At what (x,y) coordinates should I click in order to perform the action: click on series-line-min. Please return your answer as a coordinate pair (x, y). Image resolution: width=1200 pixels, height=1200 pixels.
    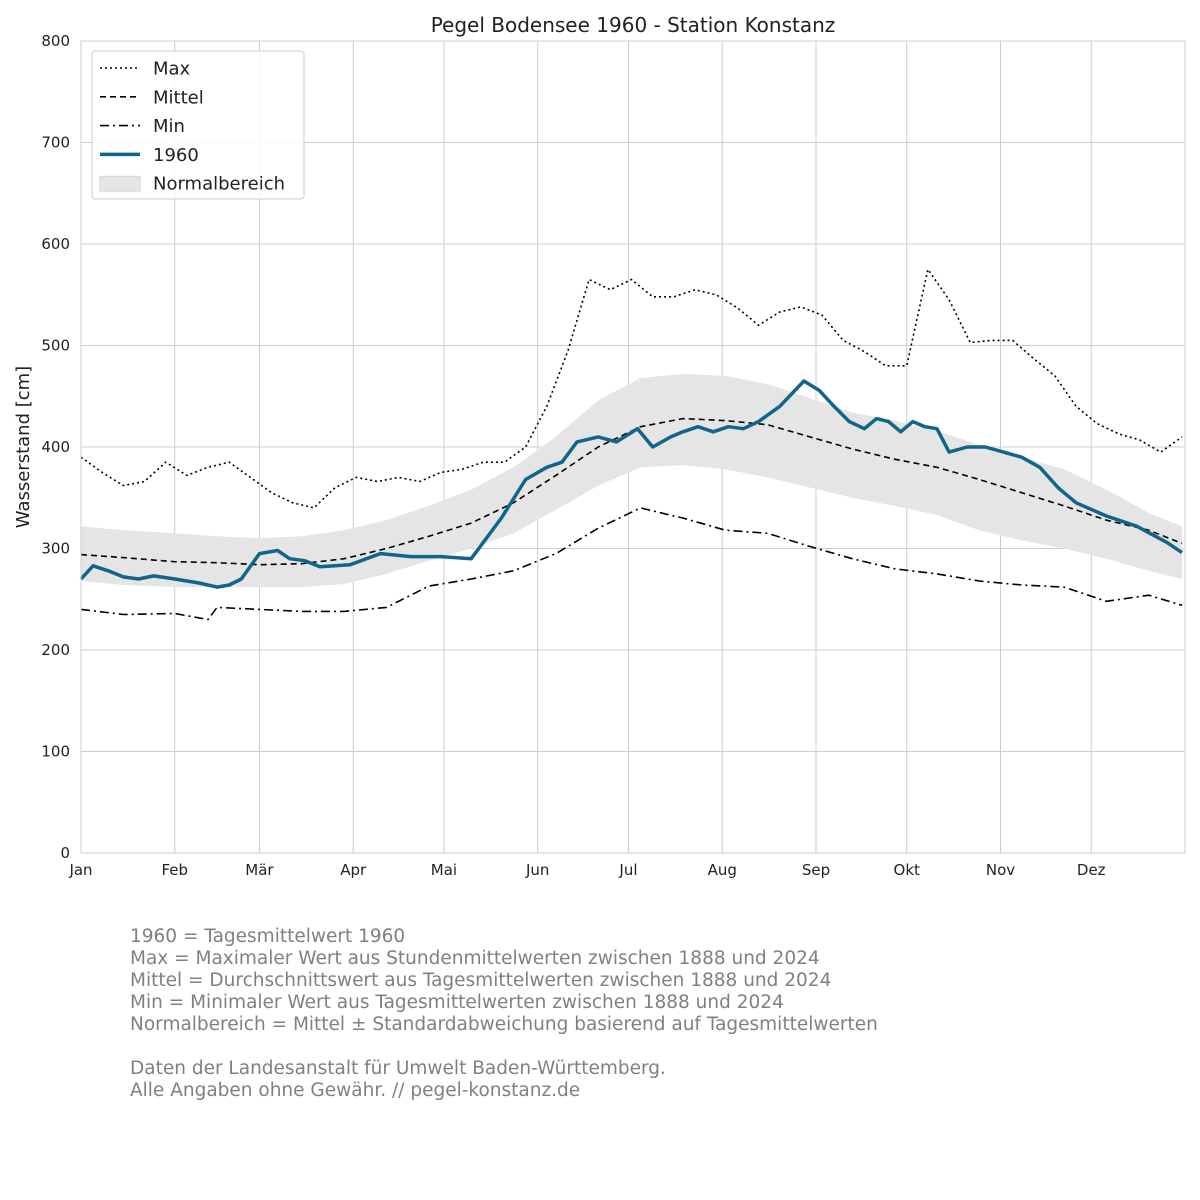
    Looking at the image, I should click on (631, 564).